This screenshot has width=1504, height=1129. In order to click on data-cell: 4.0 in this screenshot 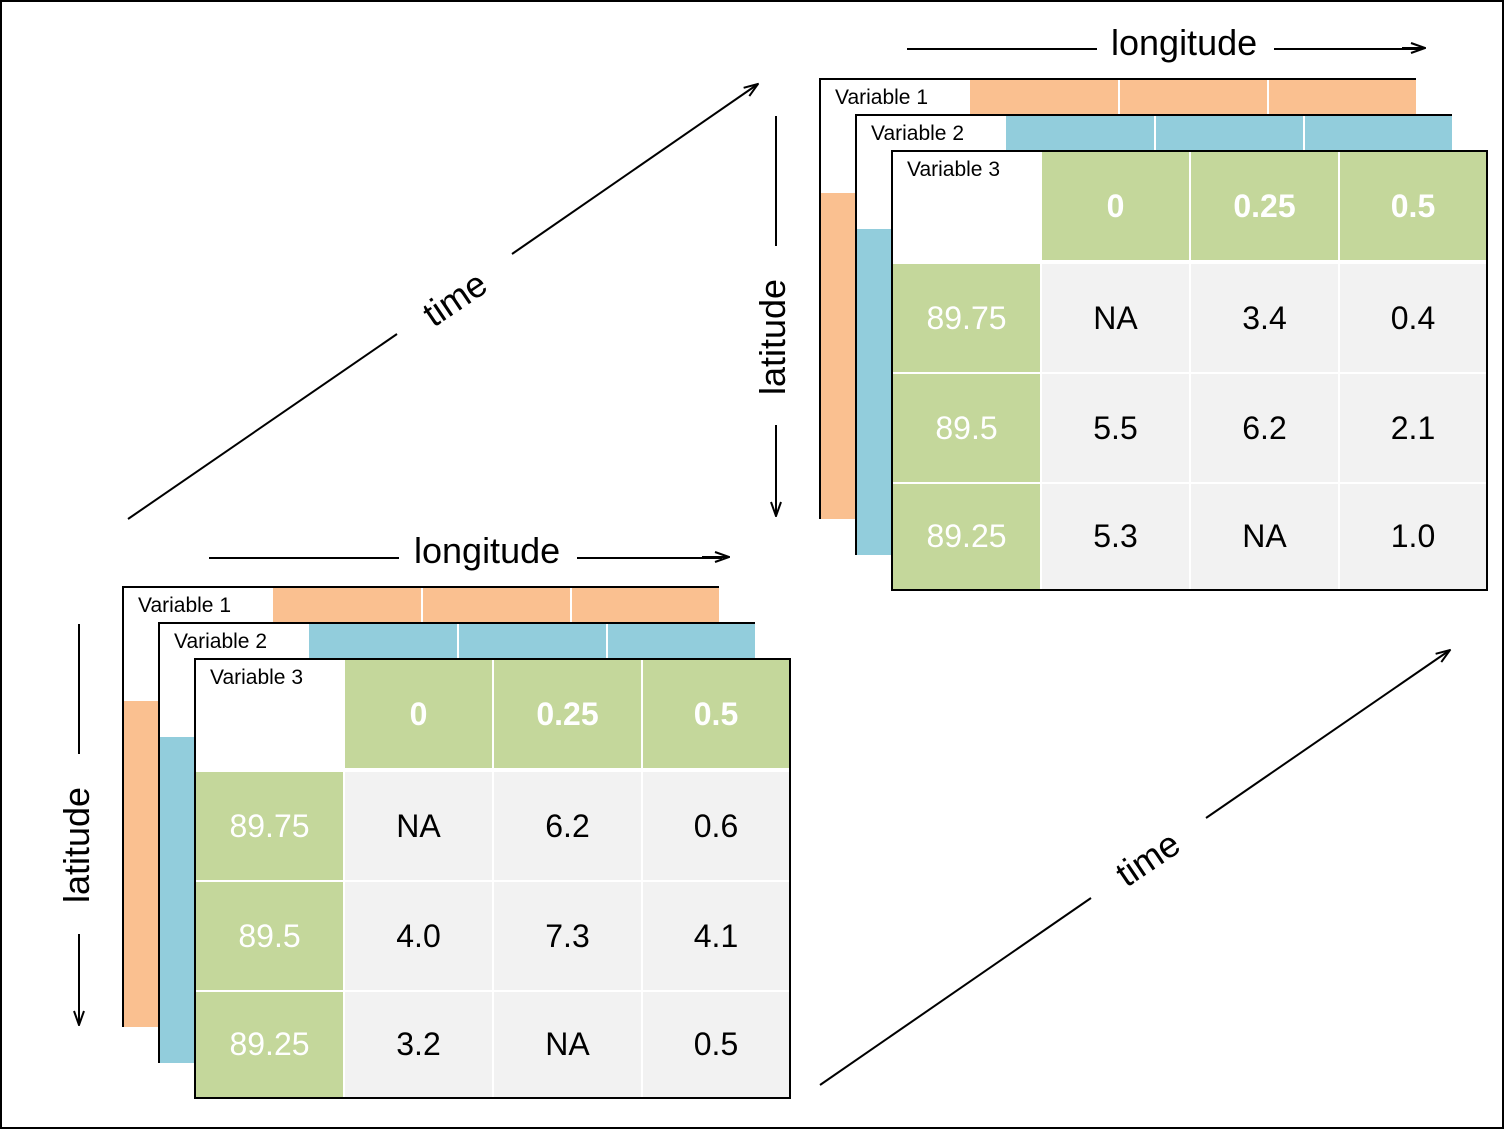, I will do `click(418, 936)`.